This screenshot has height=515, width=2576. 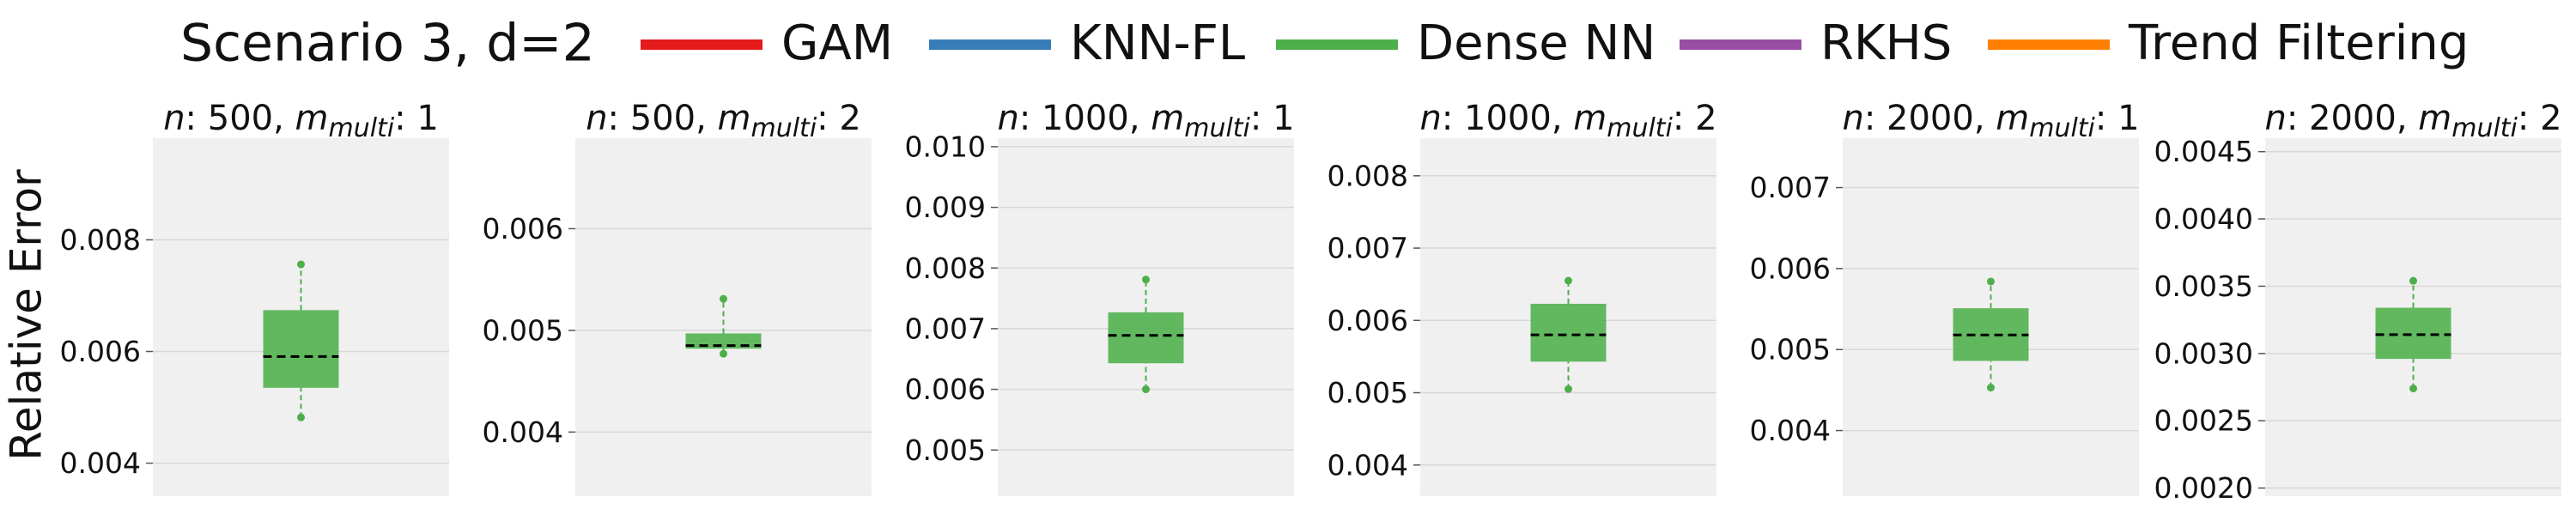 What do you see at coordinates (2203, 353) in the screenshot?
I see `y-tick-label: 0.0030` at bounding box center [2203, 353].